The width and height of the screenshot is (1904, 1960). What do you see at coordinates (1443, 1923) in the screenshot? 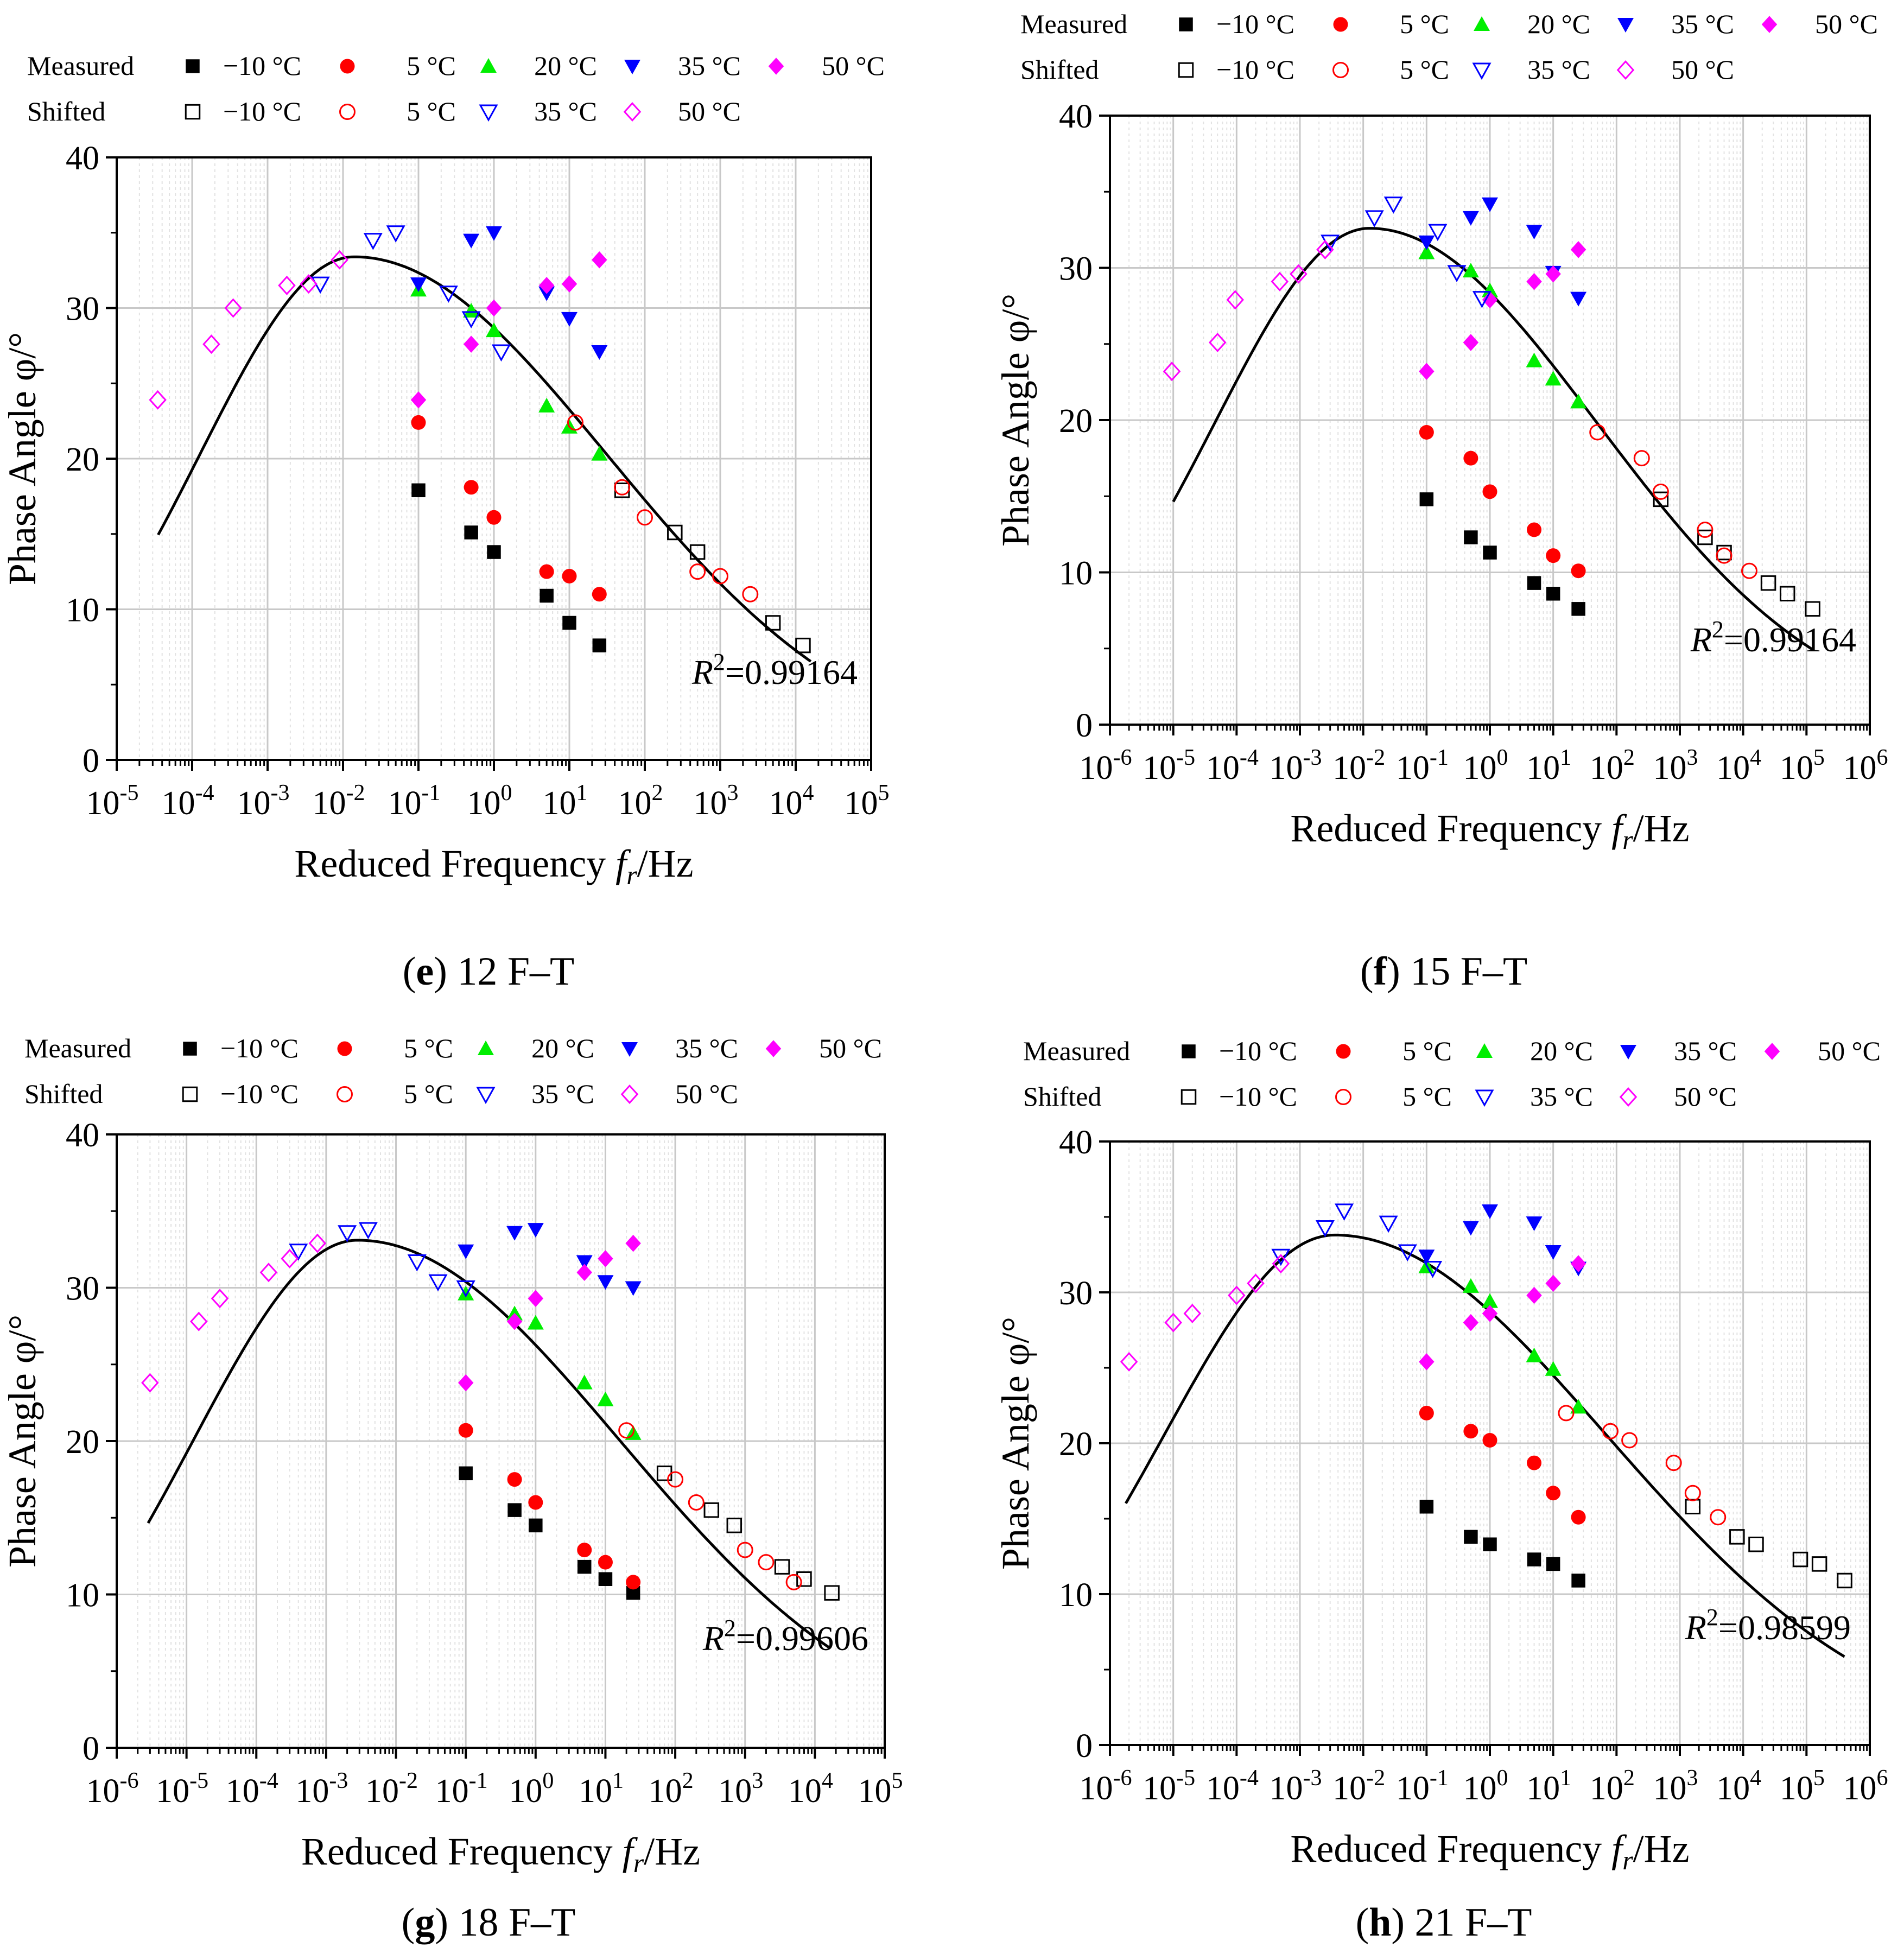
I see `caption-h: (h) 21 F–T` at bounding box center [1443, 1923].